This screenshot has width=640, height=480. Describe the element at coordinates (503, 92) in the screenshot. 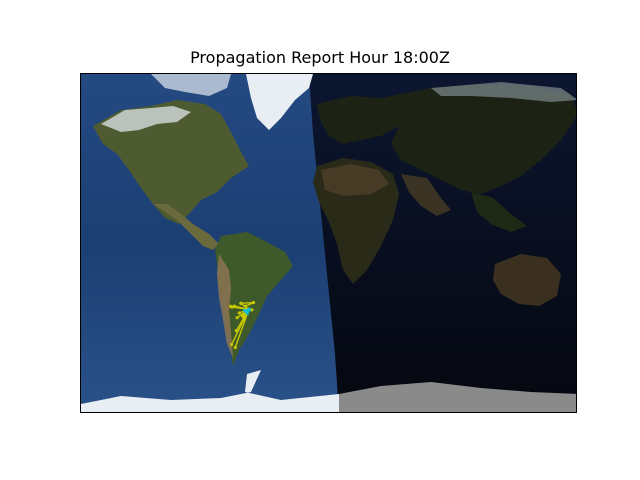

I see `asia-snow` at that location.